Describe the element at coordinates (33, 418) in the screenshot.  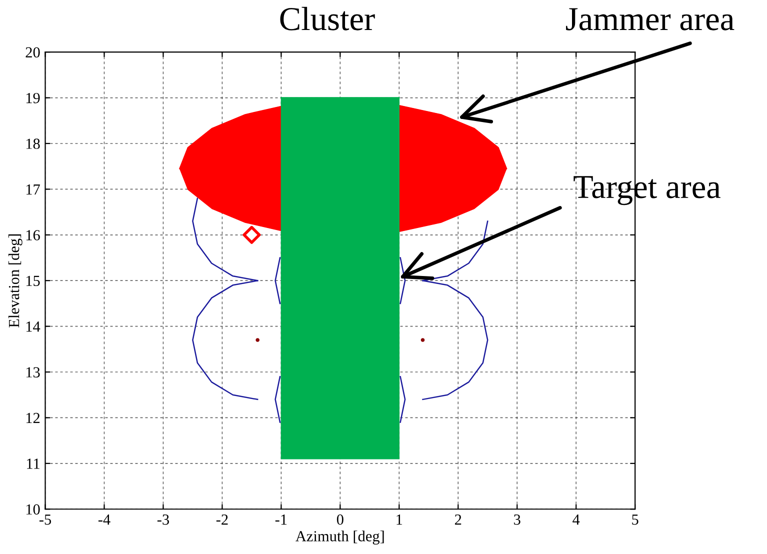
I see `y-tick-label: 12` at that location.